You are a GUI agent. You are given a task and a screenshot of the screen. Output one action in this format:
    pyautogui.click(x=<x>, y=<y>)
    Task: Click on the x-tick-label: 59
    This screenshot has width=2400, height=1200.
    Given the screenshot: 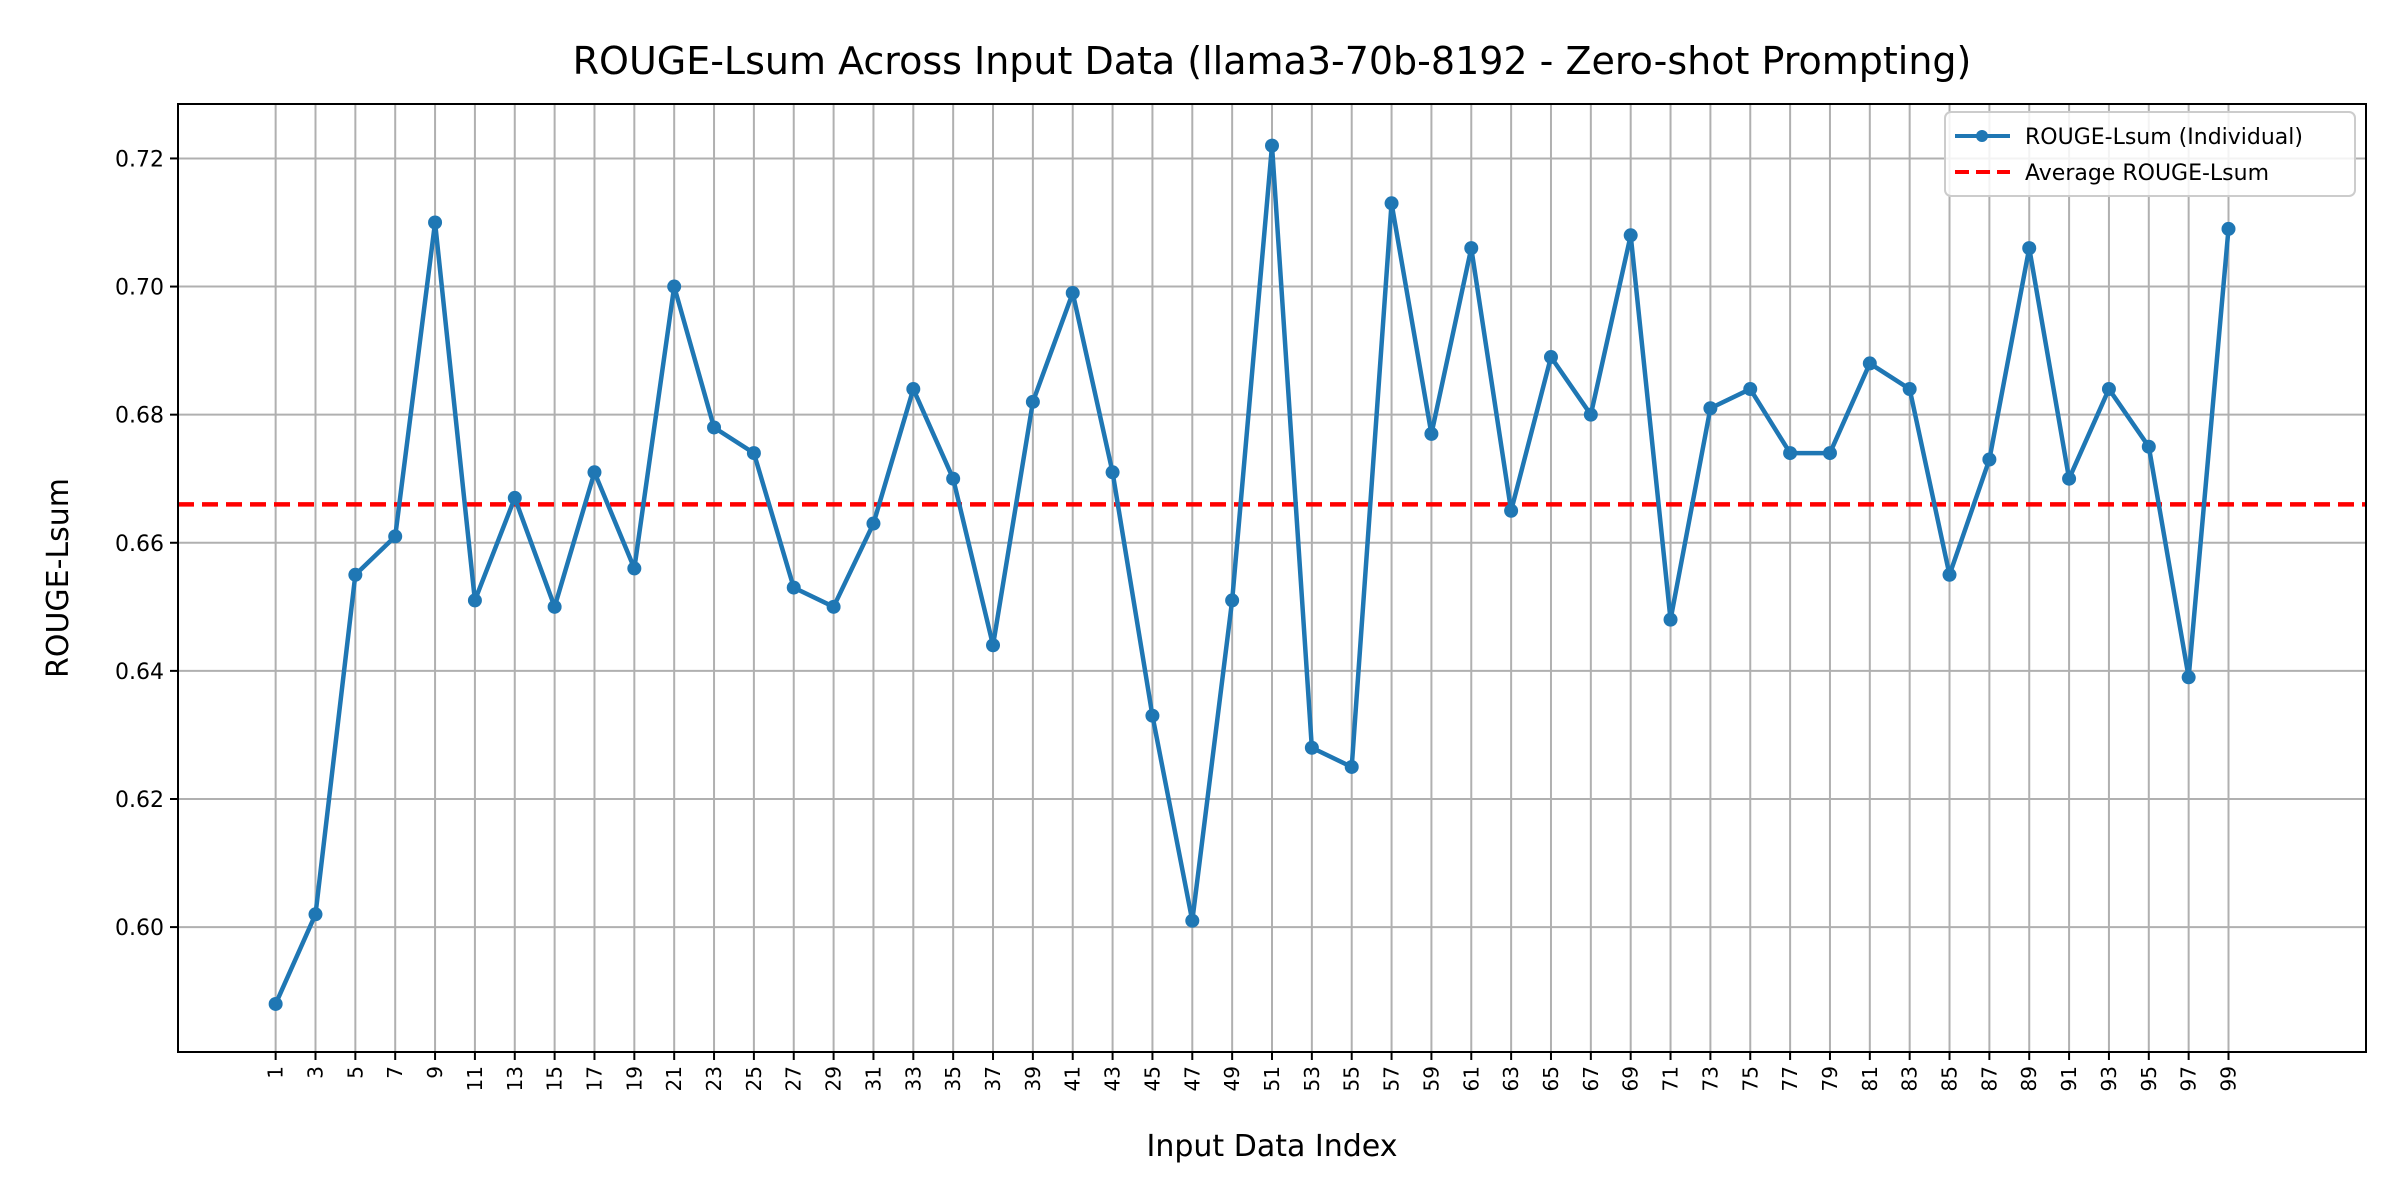 What is the action you would take?
    pyautogui.click(x=1431, y=1078)
    